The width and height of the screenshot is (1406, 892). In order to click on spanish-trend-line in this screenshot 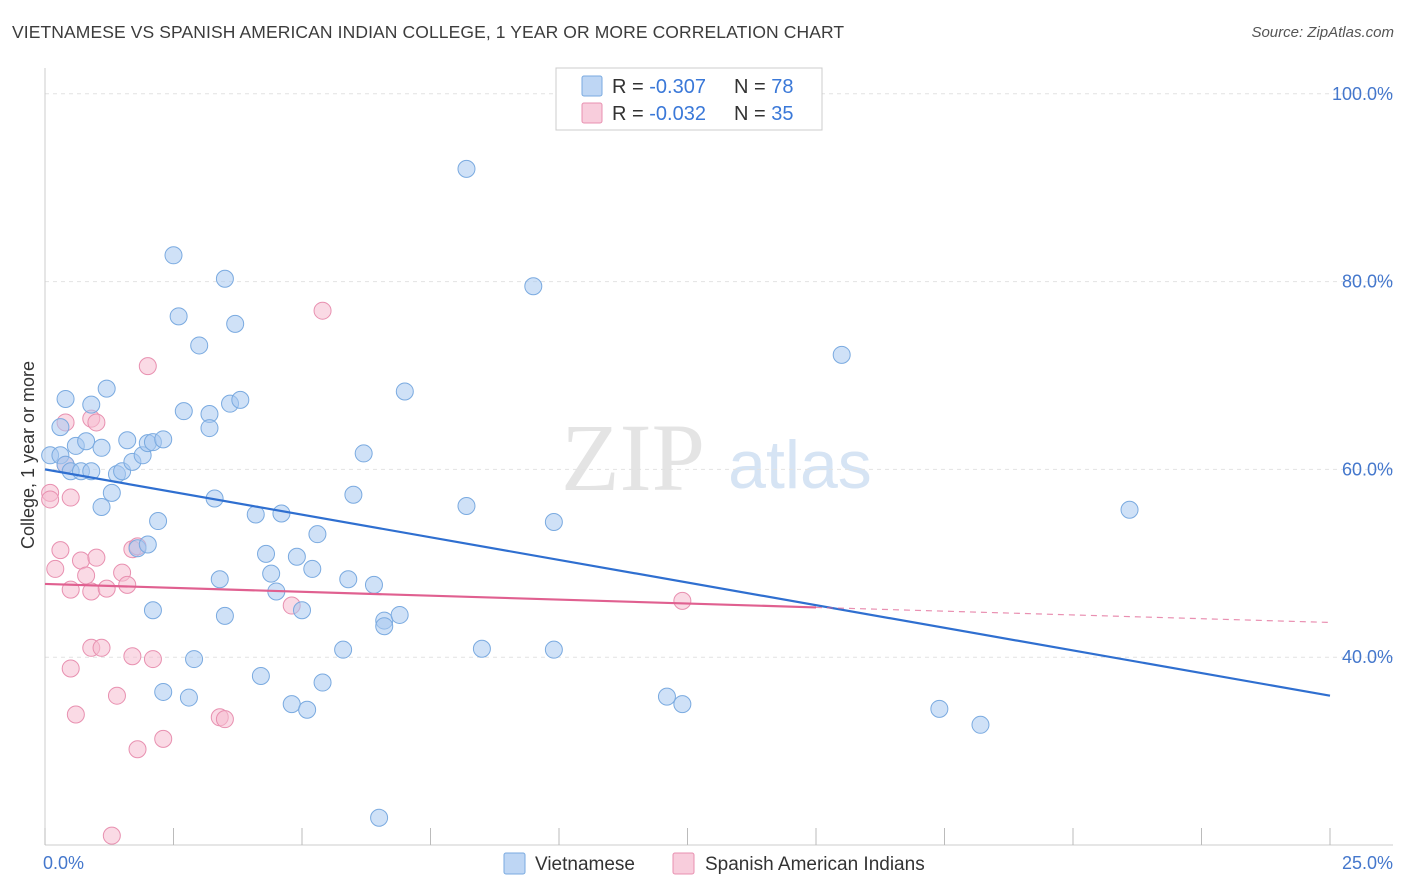, I will do `click(430, 595)`.